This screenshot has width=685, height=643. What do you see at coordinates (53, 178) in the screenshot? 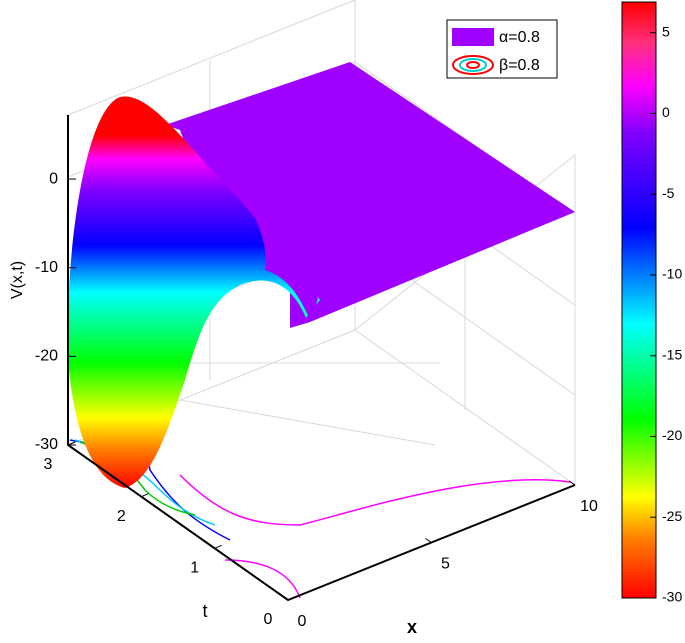
I see `z-tick-label: 0` at bounding box center [53, 178].